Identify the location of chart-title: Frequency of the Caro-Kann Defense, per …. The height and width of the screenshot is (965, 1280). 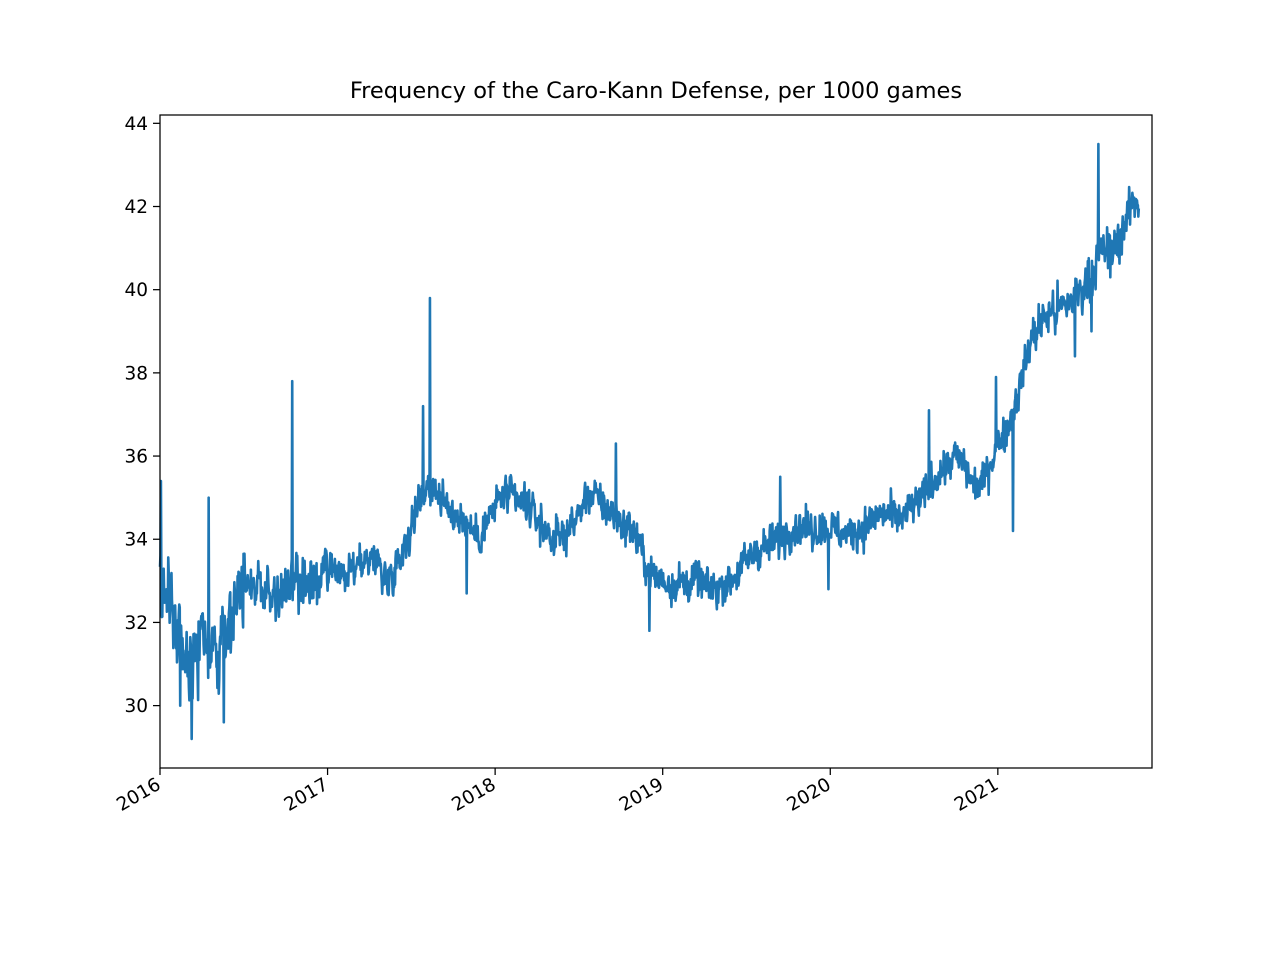
(656, 91).